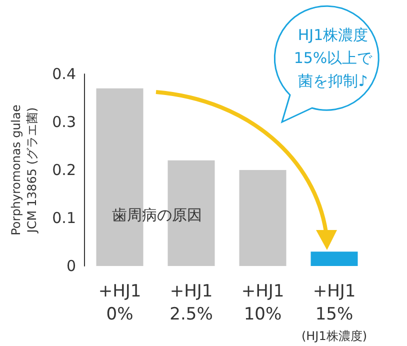 This screenshot has height=346, width=407. Describe the element at coordinates (333, 35) in the screenshot. I see `text: HJ1株濃度` at that location.